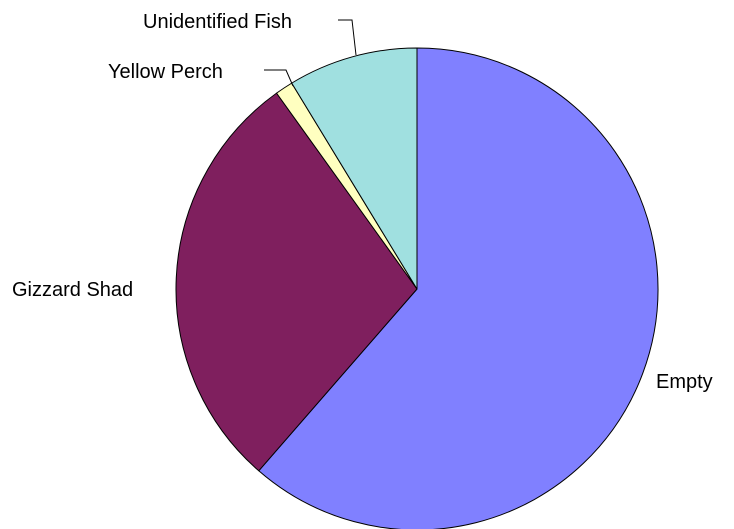 The image size is (734, 529). Describe the element at coordinates (310, 53) in the screenshot. I see `leader-lines` at that location.